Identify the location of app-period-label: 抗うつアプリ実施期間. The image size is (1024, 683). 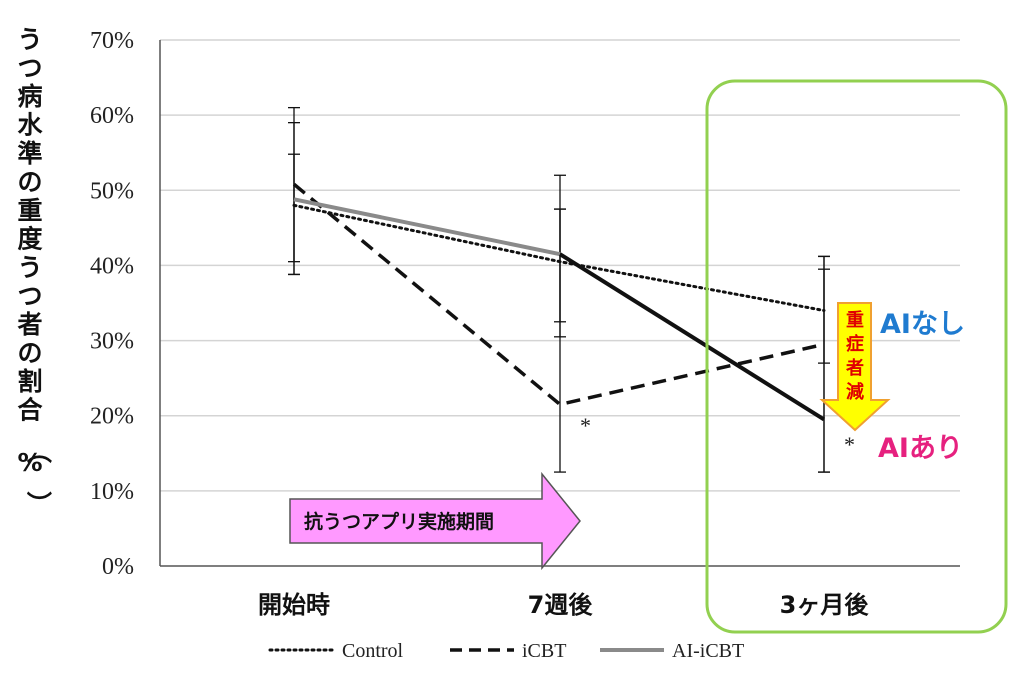
(399, 521).